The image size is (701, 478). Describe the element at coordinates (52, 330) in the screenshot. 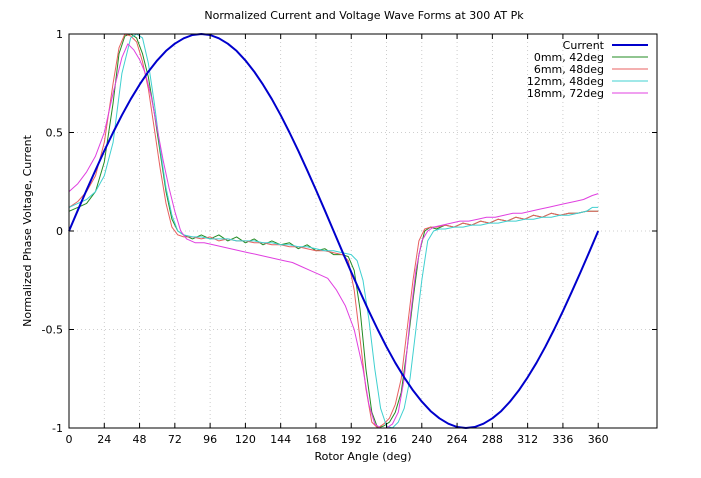

I see `y-tick-label: -0.5` at that location.